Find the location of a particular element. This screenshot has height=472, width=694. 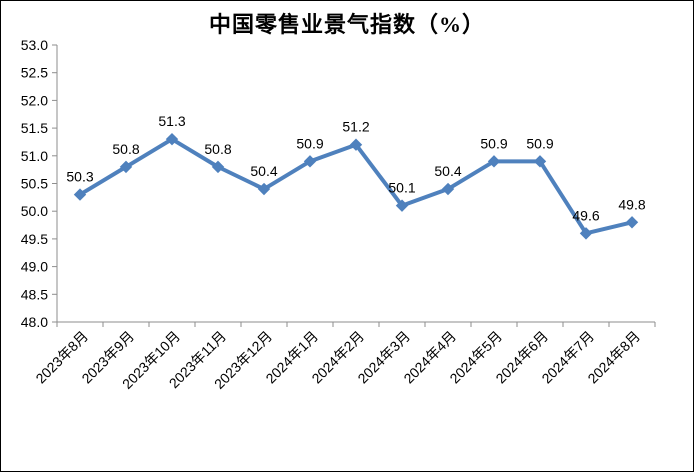

data-point-label: 50.1 is located at coordinates (401, 188).